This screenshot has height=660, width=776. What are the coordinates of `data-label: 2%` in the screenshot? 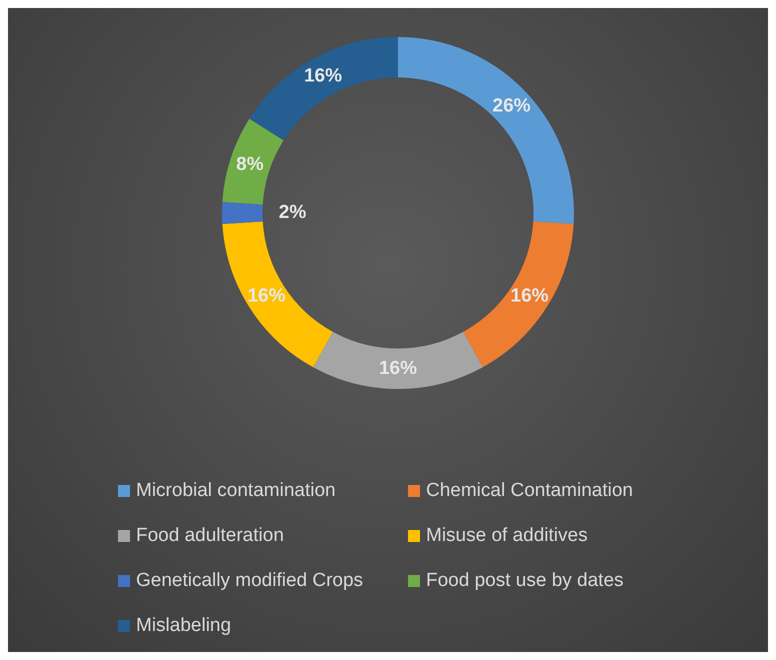 It's located at (292, 213).